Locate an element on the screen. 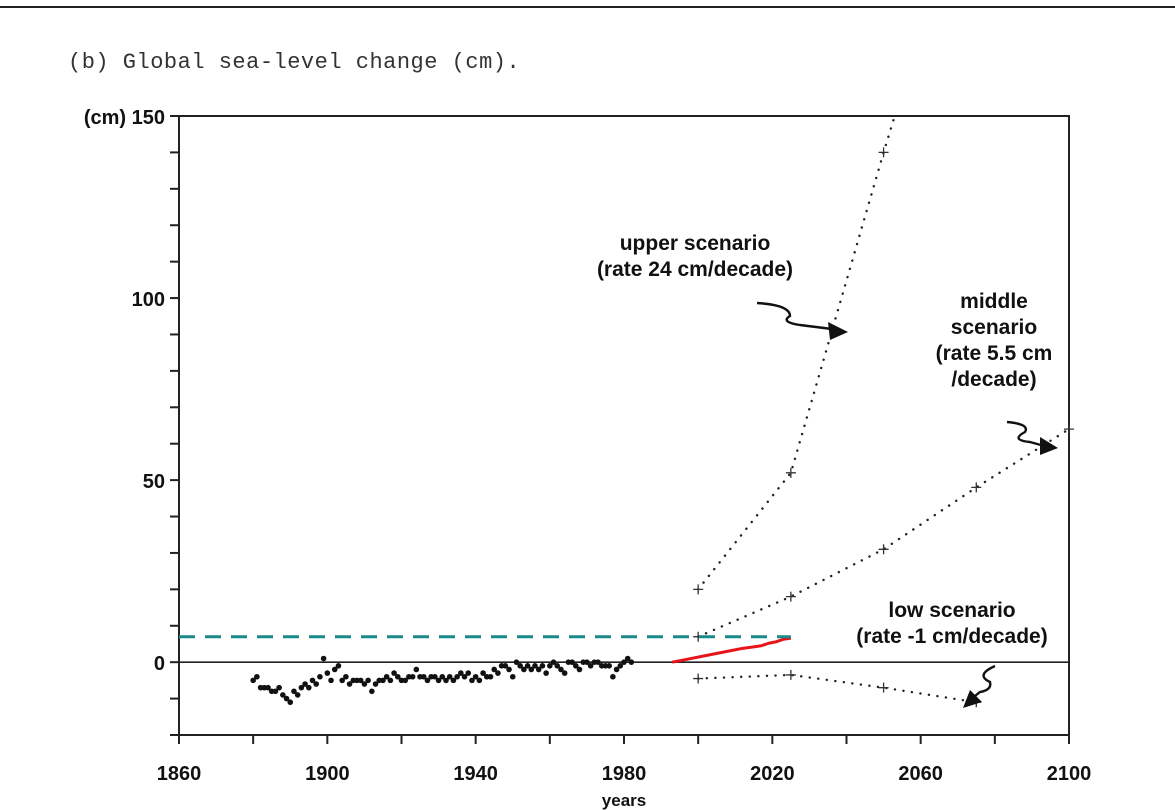 The height and width of the screenshot is (810, 1175). x-tick-label: 2100 is located at coordinates (1069, 774).